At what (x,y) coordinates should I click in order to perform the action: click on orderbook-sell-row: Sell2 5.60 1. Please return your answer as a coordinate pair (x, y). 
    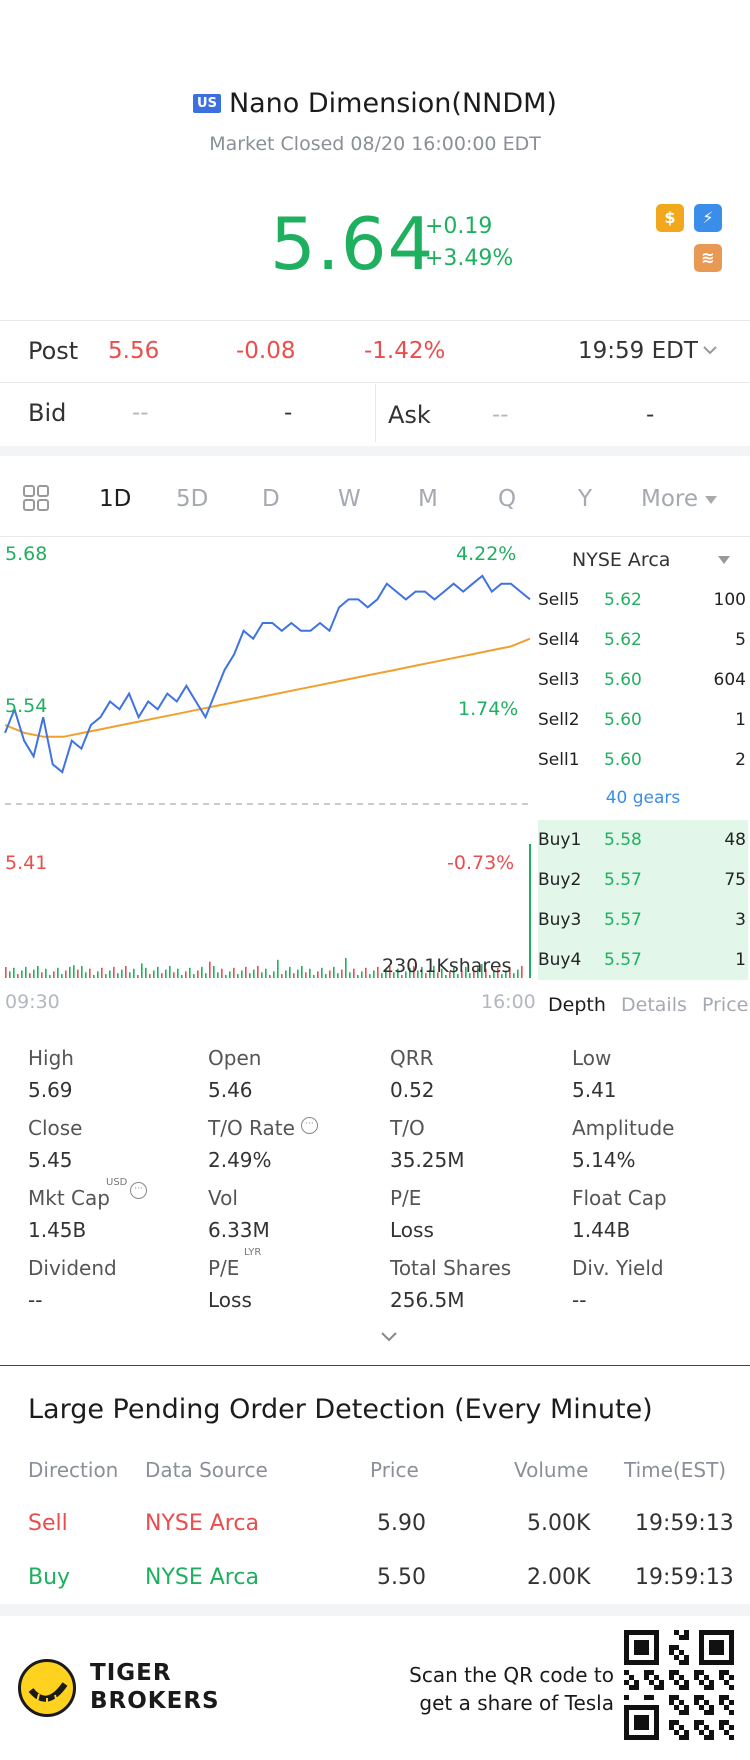
    Looking at the image, I should click on (642, 720).